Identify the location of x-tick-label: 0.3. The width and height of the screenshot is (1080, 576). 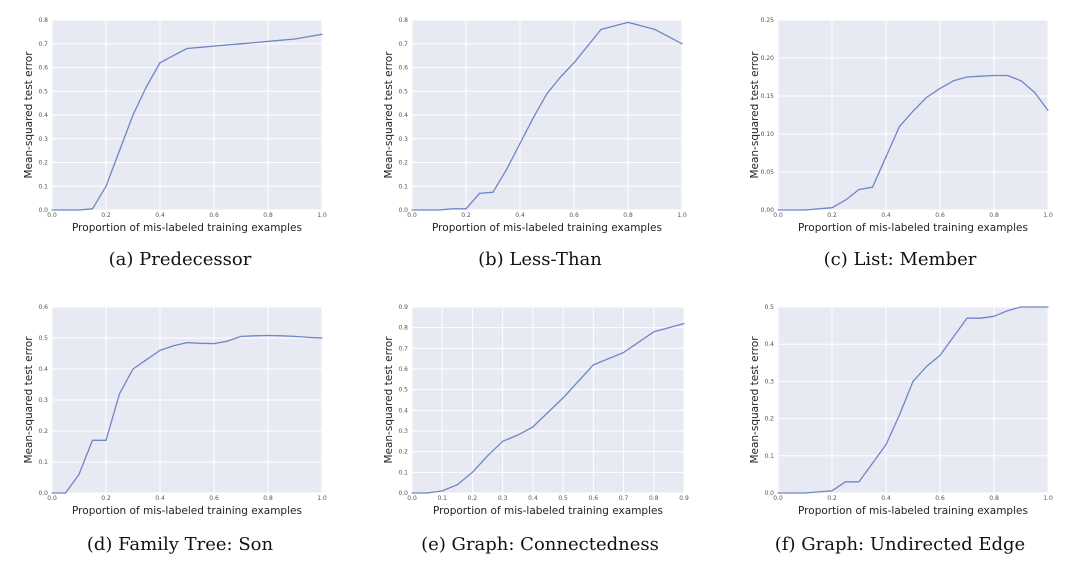
(503, 498).